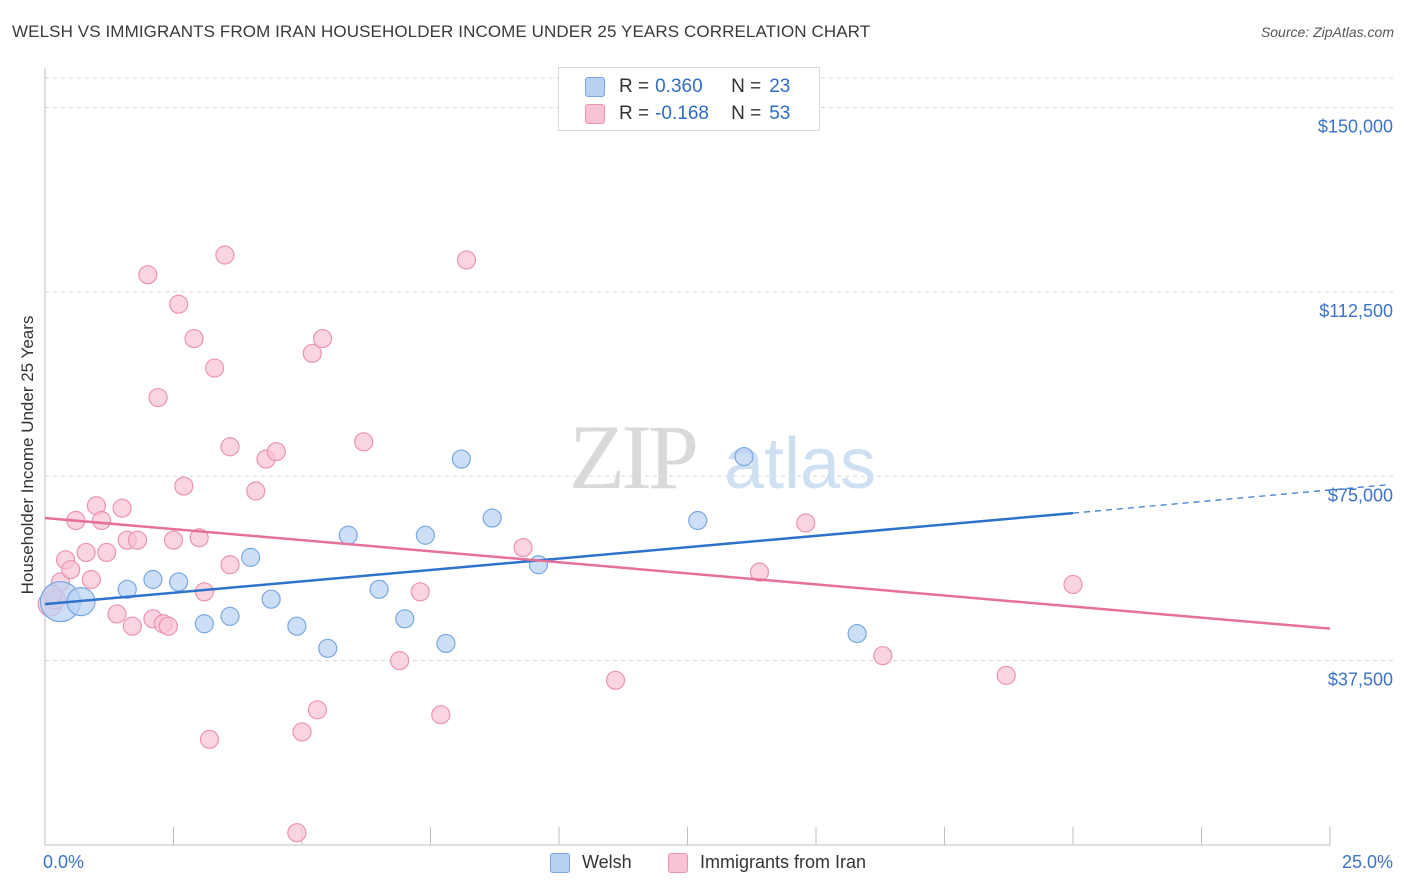  Describe the element at coordinates (607, 862) in the screenshot. I see `legend-label-welsh: Welsh` at that location.